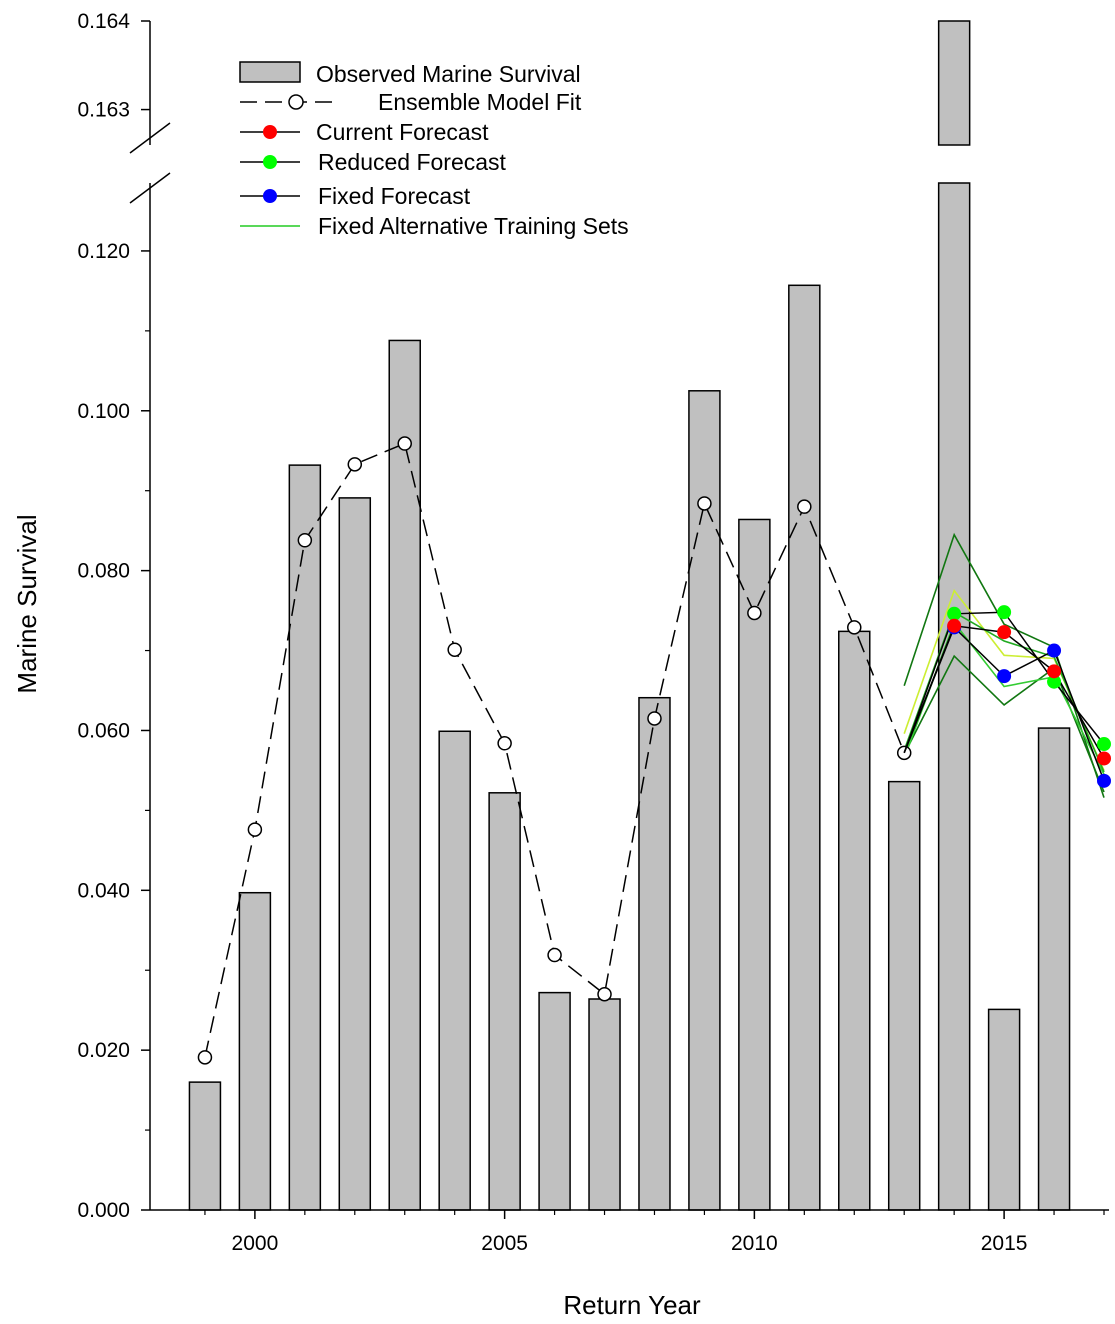 The width and height of the screenshot is (1115, 1324). Describe the element at coordinates (504, 1243) in the screenshot. I see `x-tick-label: 2005` at that location.